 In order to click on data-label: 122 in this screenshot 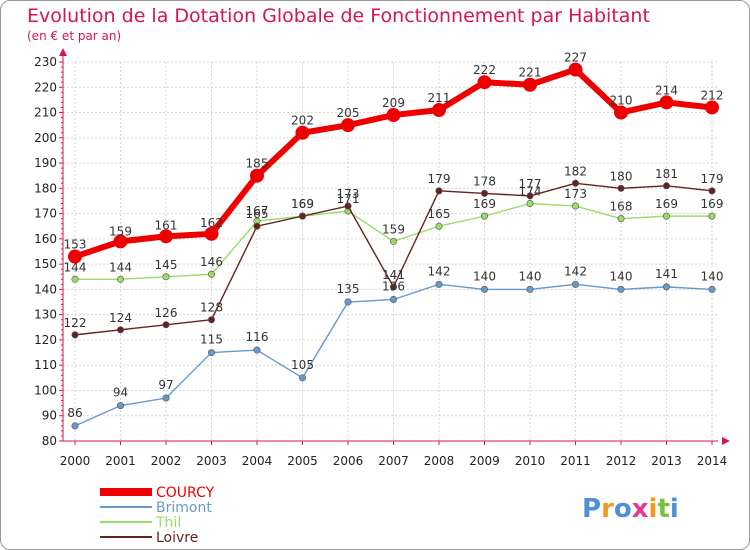, I will do `click(75, 323)`.